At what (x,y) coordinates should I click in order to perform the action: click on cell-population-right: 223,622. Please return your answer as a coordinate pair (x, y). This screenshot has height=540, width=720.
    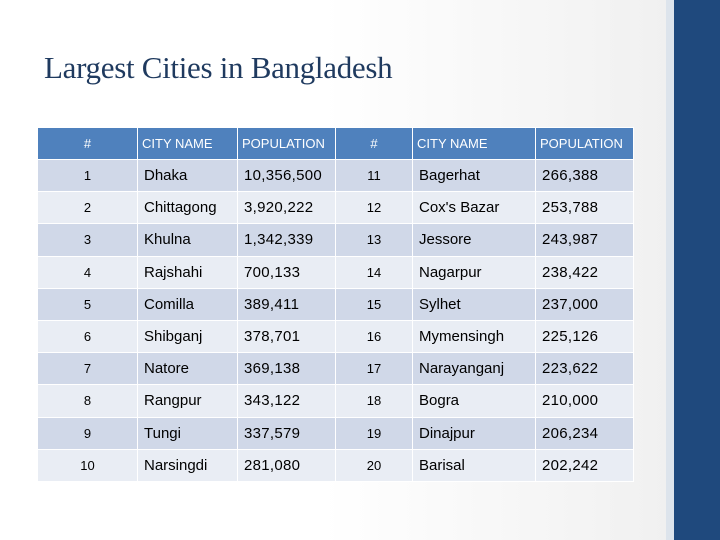
    Looking at the image, I should click on (584, 369).